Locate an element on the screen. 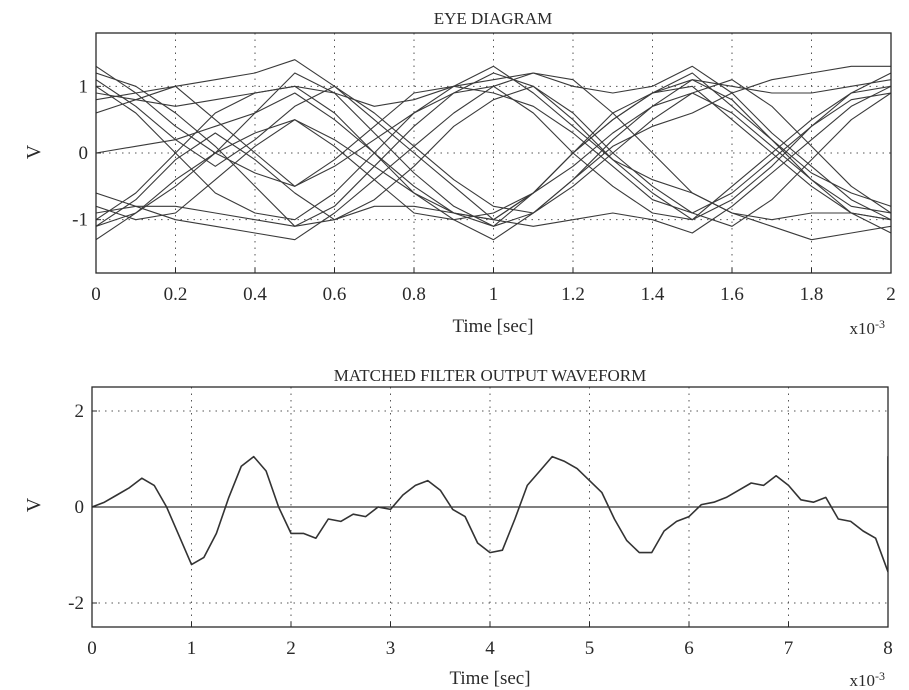 This screenshot has height=690, width=909. eye-diagram-x-tick-label: 0 is located at coordinates (96, 294).